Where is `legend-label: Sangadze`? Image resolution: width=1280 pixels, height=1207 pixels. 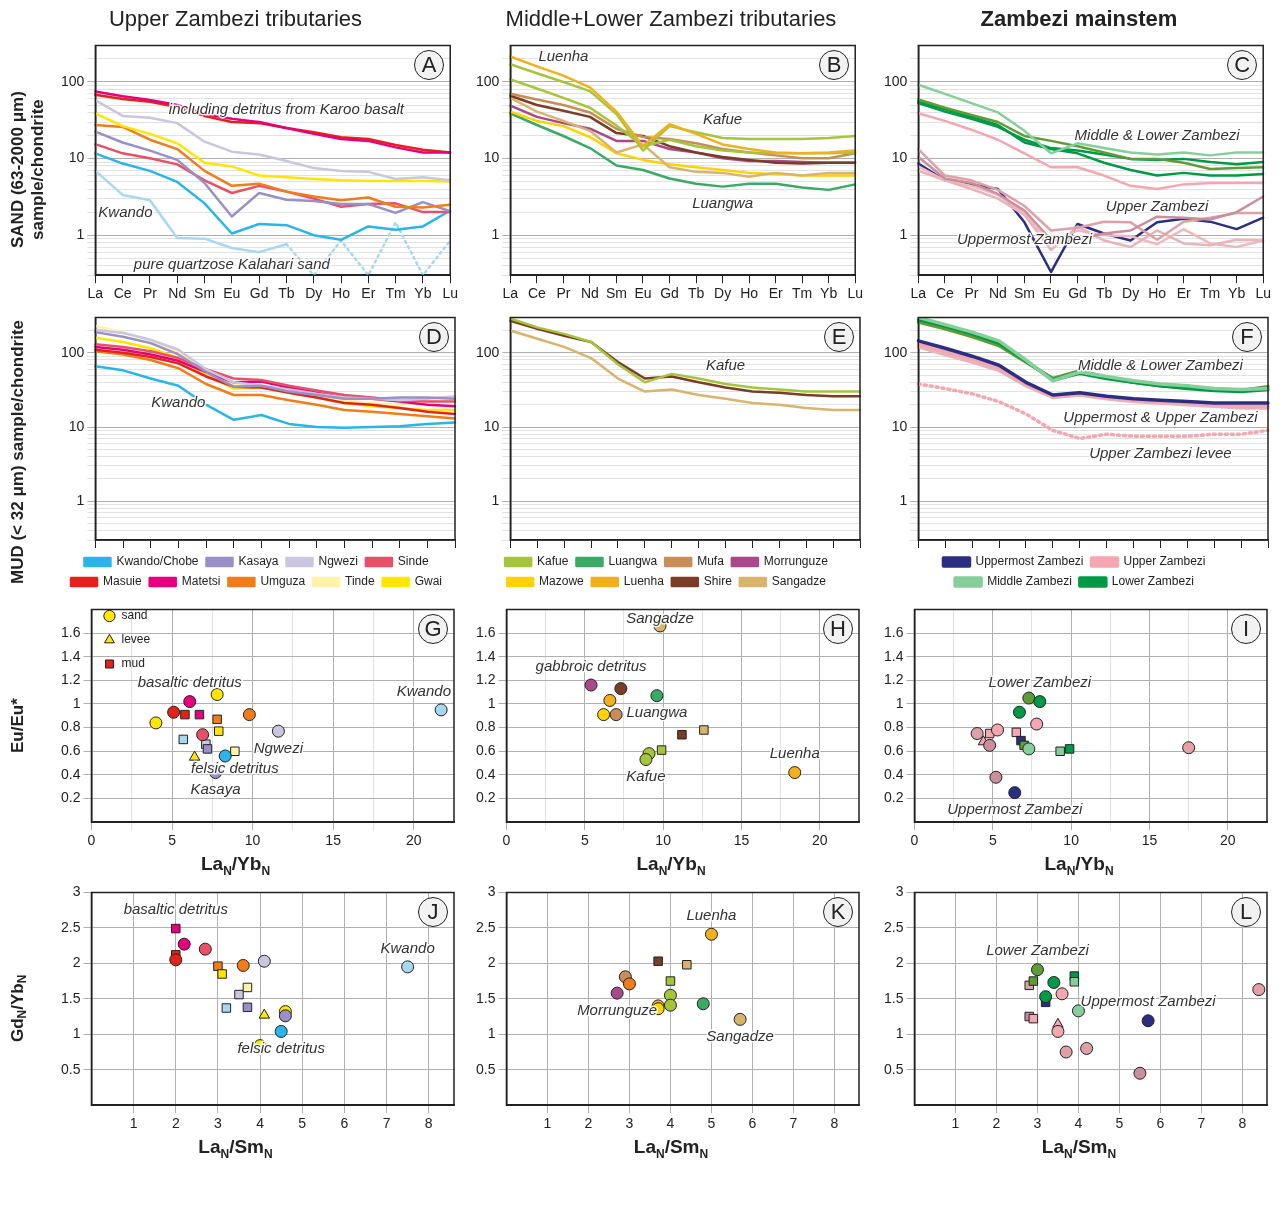 legend-label: Sangadze is located at coordinates (799, 581).